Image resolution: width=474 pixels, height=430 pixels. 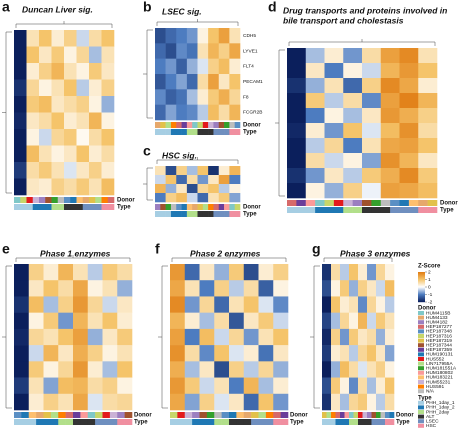 What do you see at coordinates (449, 204) in the screenshot?
I see `annotation-label: Donor` at bounding box center [449, 204].